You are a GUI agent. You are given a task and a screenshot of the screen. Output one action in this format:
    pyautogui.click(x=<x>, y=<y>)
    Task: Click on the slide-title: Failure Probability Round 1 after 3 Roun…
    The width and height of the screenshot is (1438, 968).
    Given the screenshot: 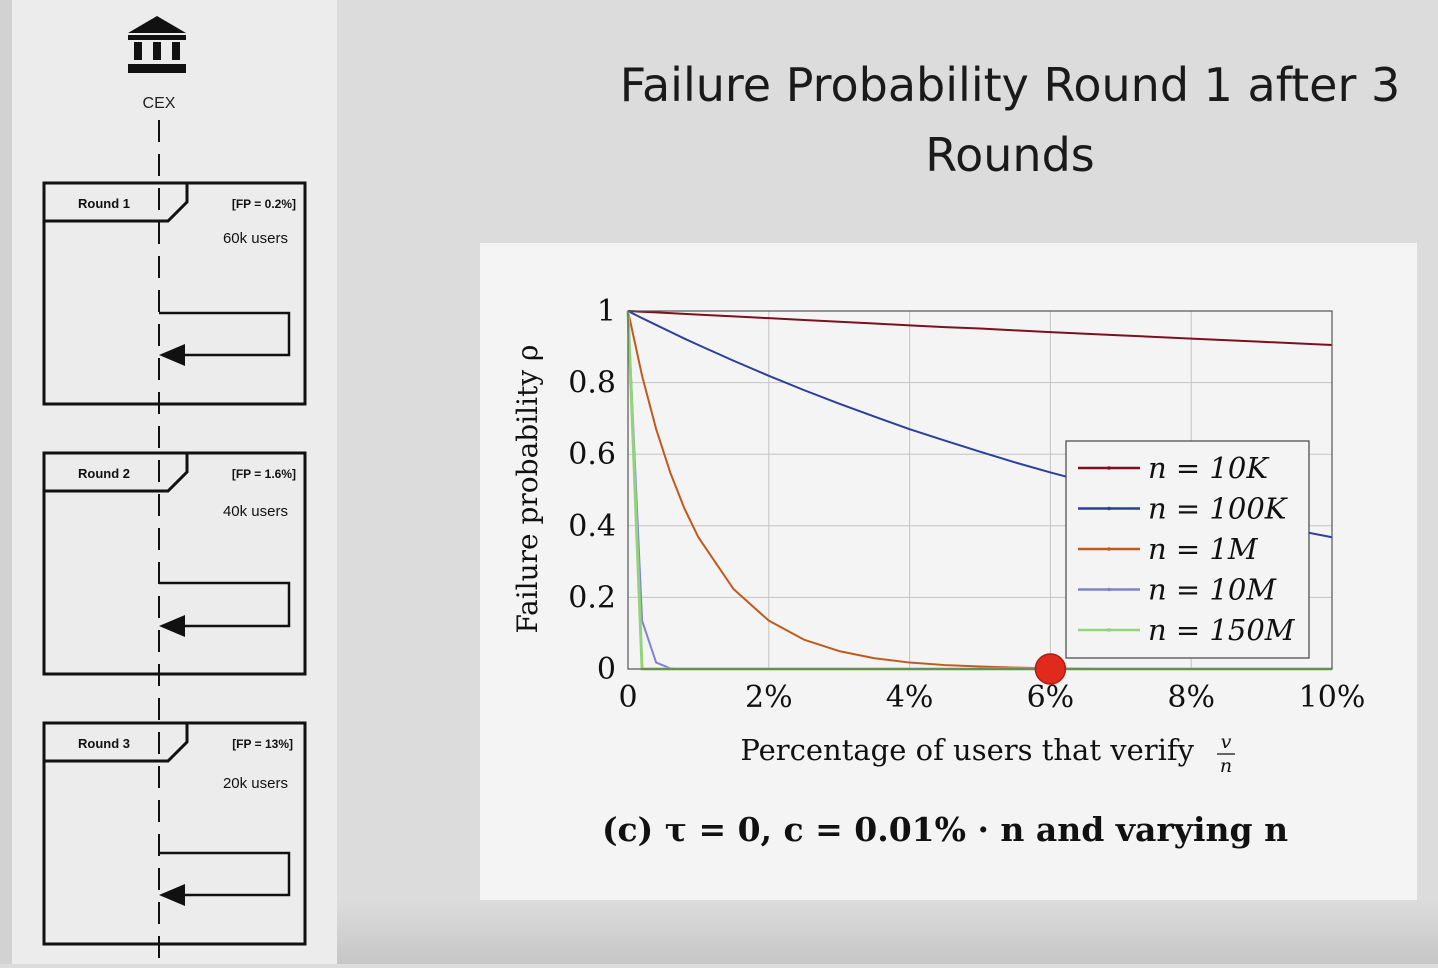 What is the action you would take?
    pyautogui.click(x=1010, y=120)
    